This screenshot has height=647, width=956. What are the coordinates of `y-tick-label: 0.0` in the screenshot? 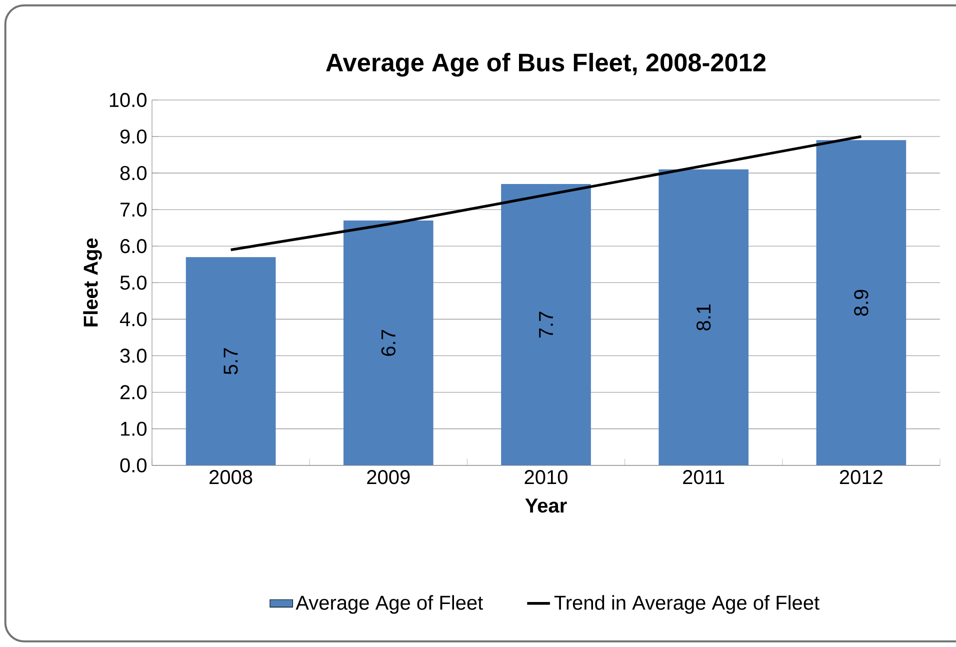 It's located at (133, 465).